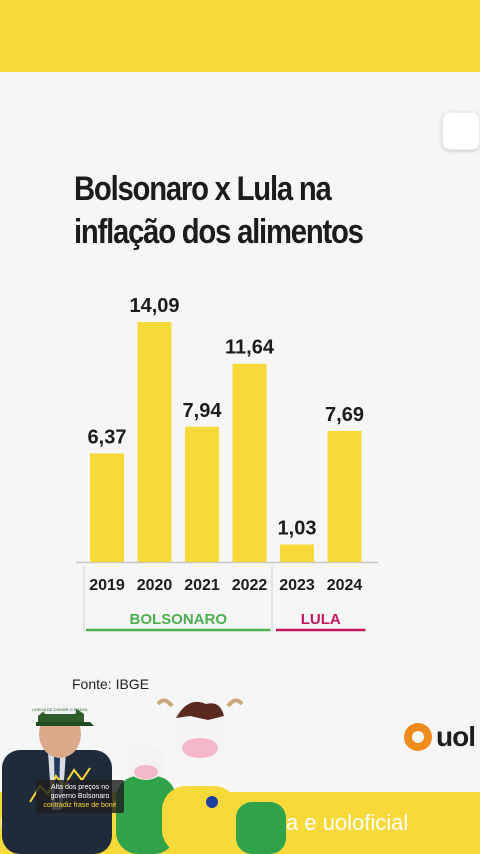 This screenshot has height=854, width=480. Describe the element at coordinates (155, 585) in the screenshot. I see `x-tick-2020: 2020` at that location.